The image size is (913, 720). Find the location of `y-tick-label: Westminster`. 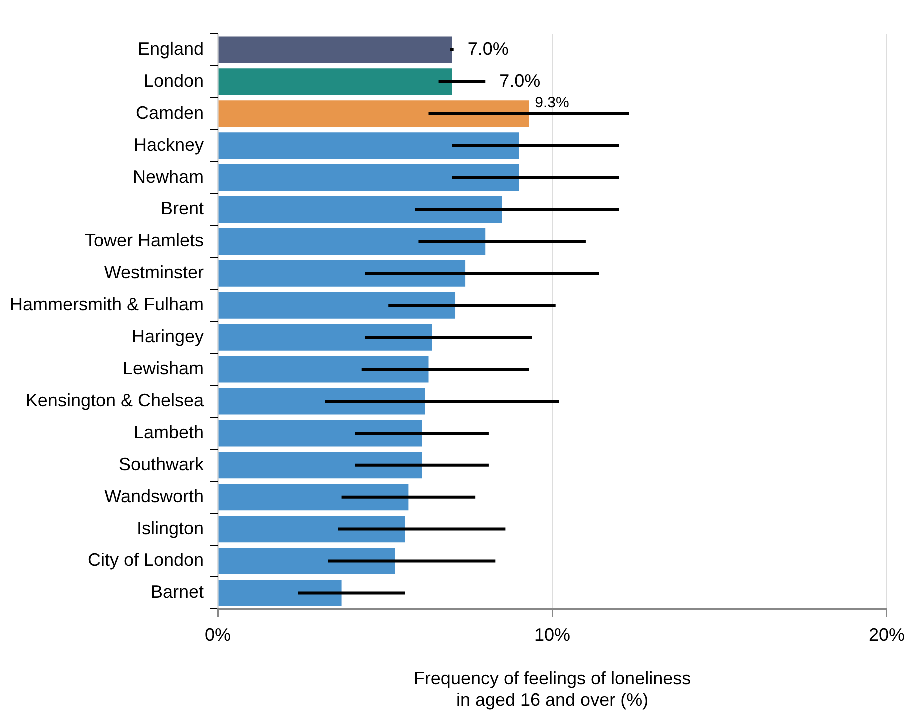

y-tick-label: Westminster is located at coordinates (154, 272).